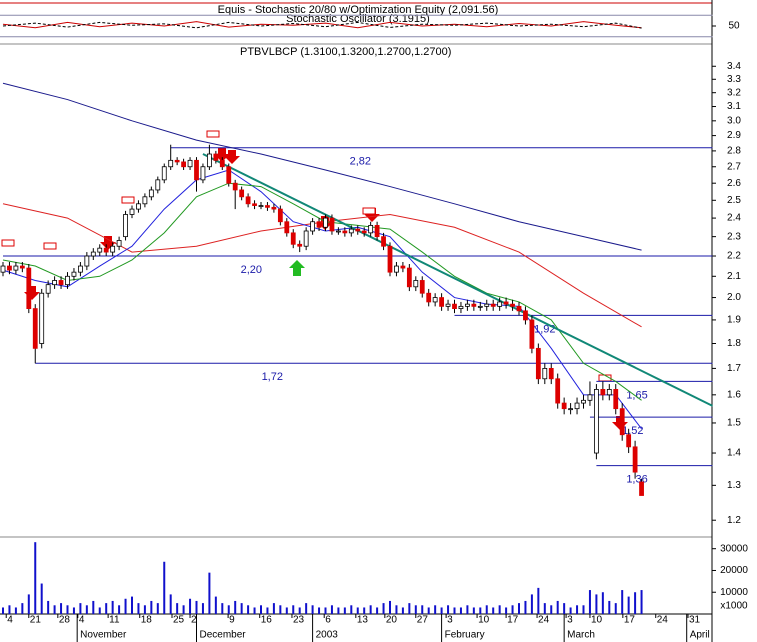 This screenshot has width=757, height=642. Describe the element at coordinates (147, 620) in the screenshot. I see `x-tick-label: 18` at that location.